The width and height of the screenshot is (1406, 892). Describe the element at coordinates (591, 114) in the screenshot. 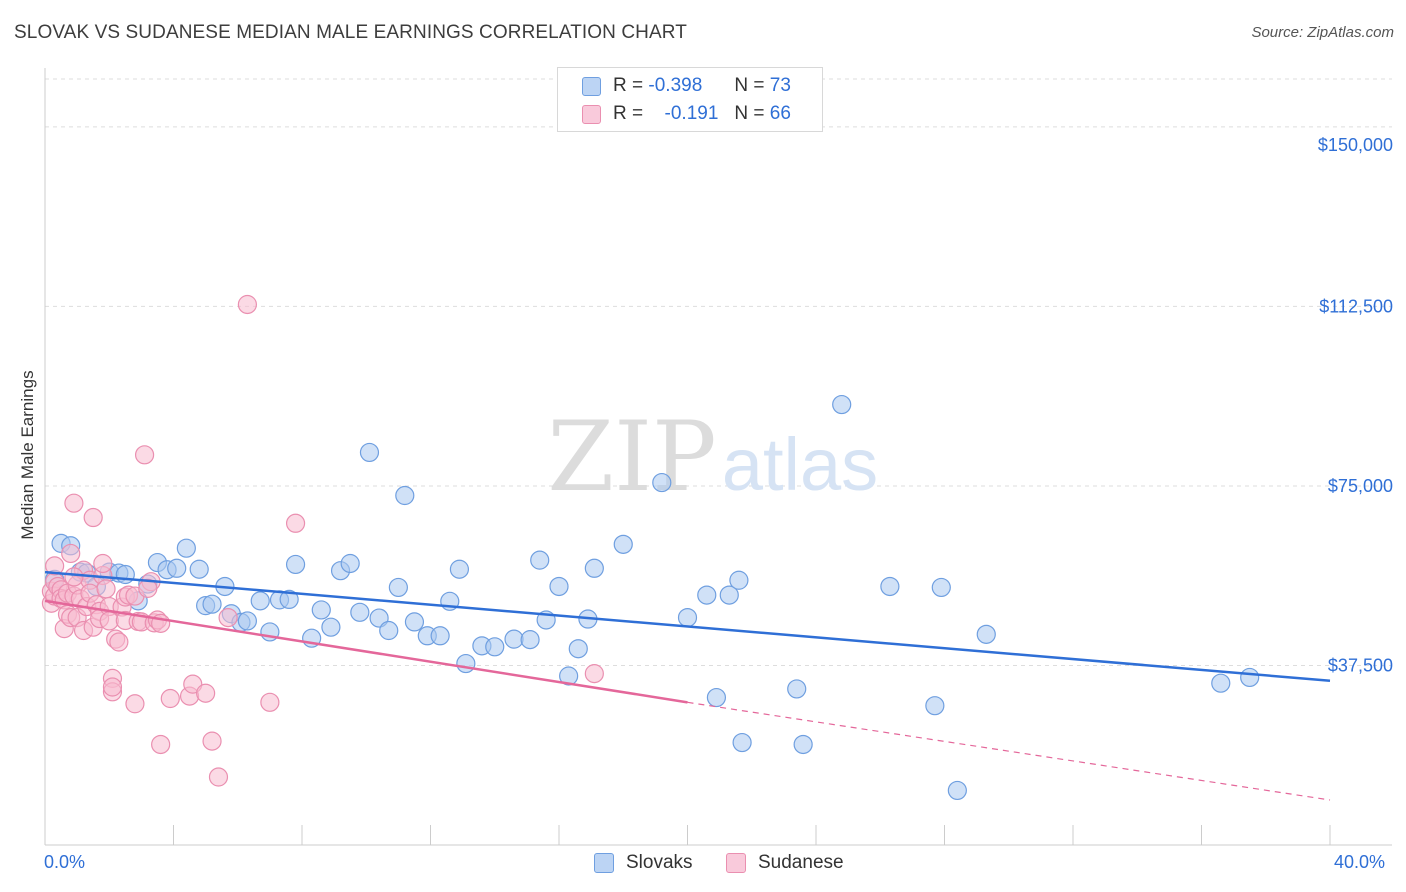

I see `legend-swatch-sudanese` at that location.